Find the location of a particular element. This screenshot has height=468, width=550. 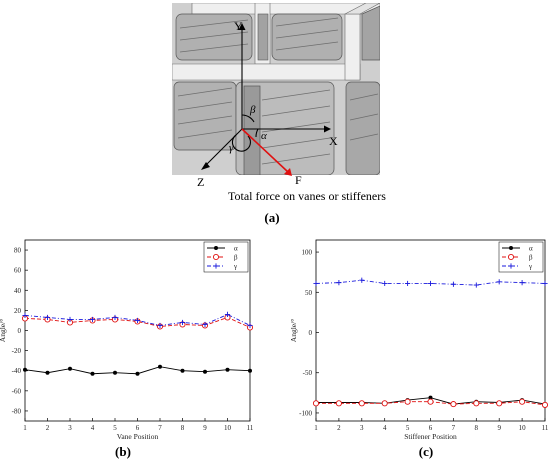

y-axis-arrowhead is located at coordinates (242, 26).